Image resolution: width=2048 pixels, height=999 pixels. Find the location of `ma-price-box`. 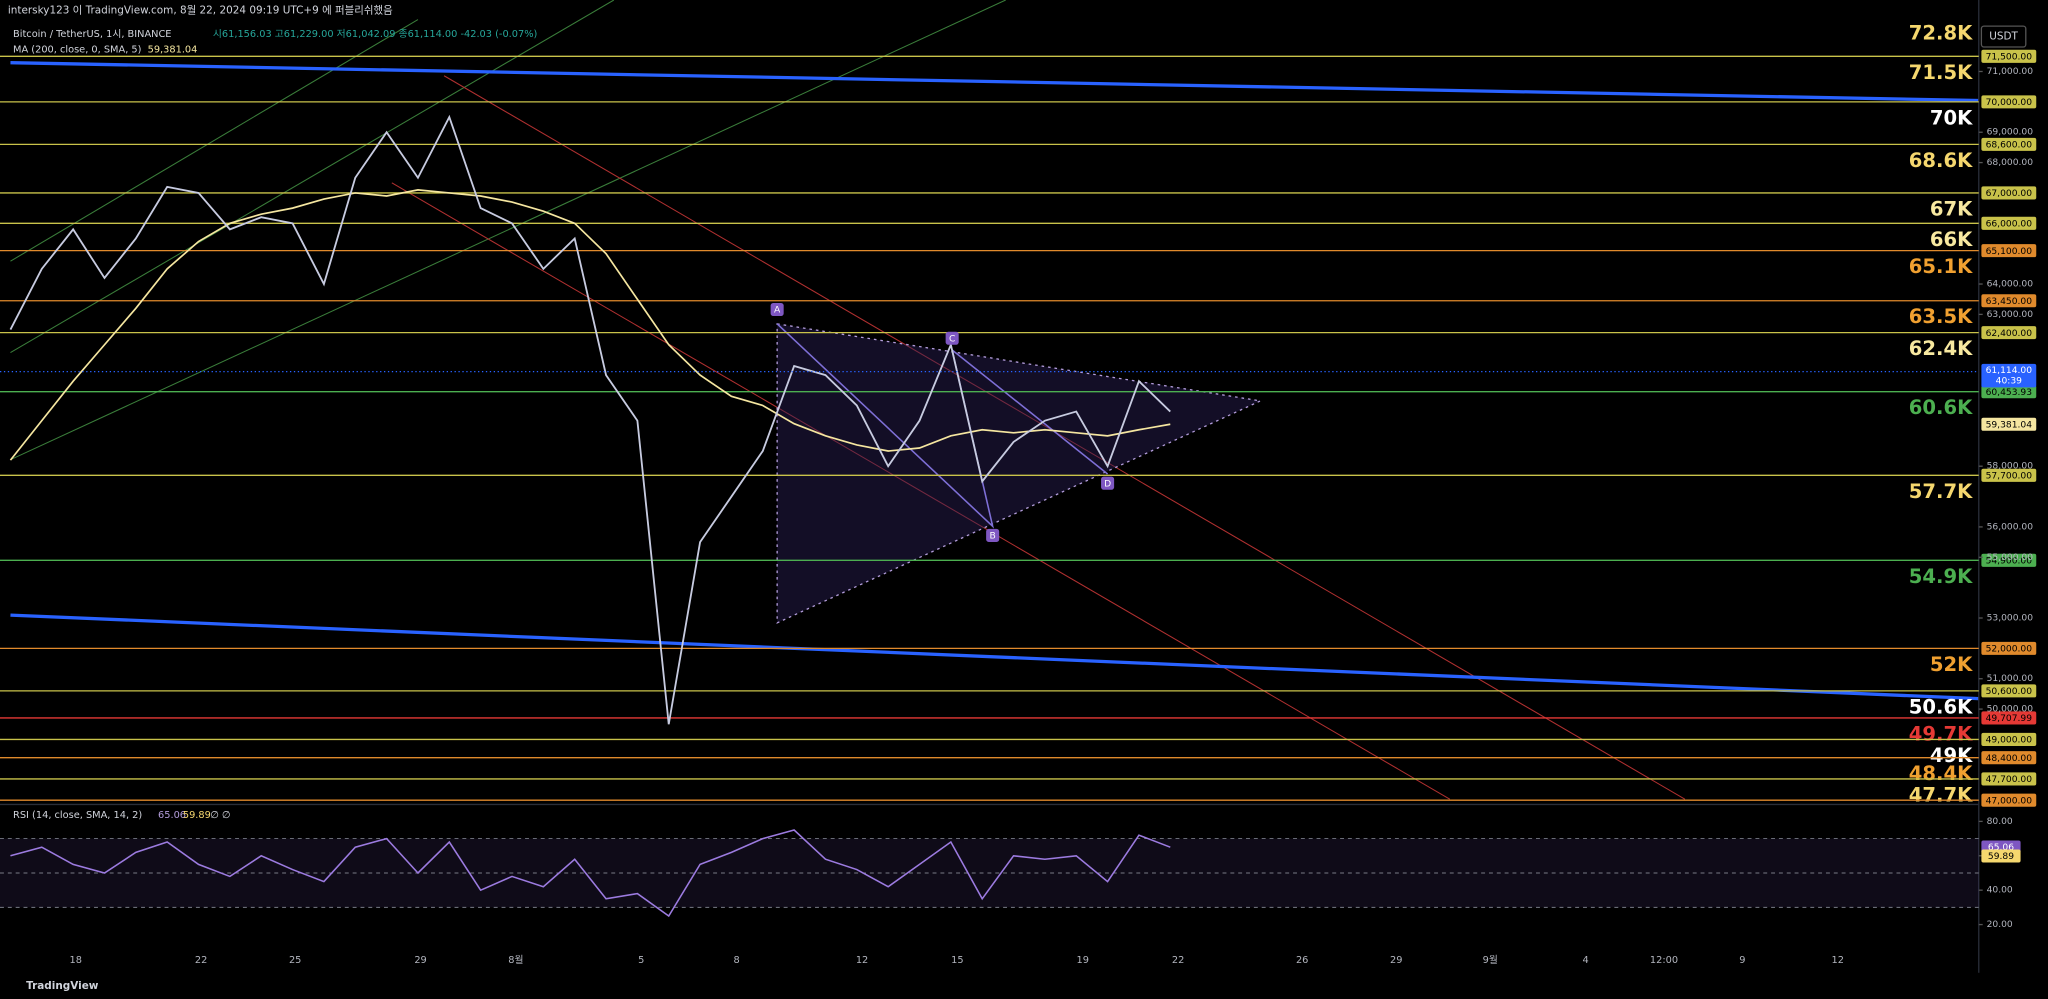

ma-price-box is located at coordinates (2009, 424).